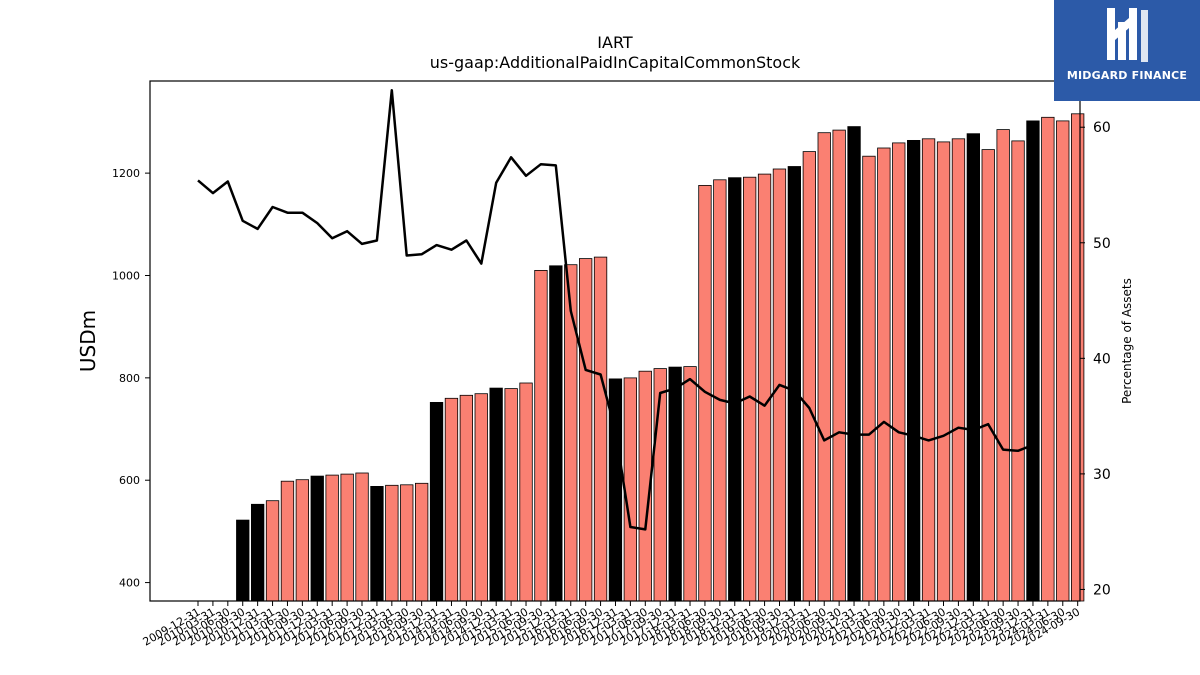  Describe the element at coordinates (1102, 590) in the screenshot. I see `y2-tick-label: 20` at that location.